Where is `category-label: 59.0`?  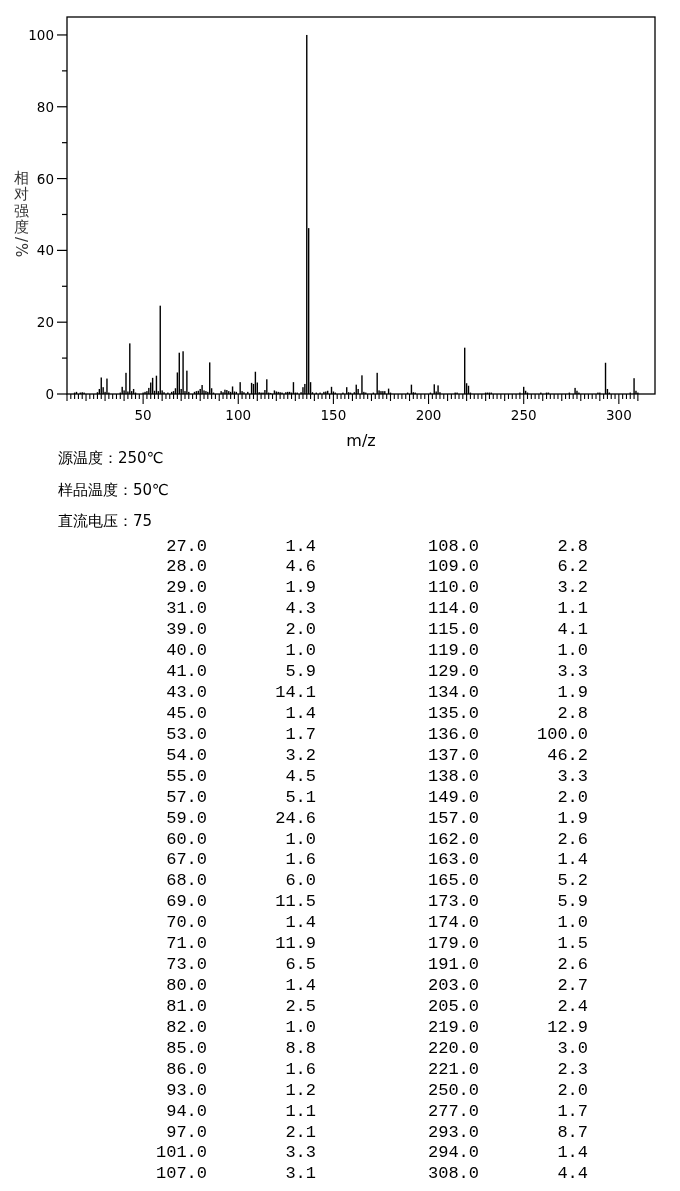 category-label: 59.0 is located at coordinates (186, 818).